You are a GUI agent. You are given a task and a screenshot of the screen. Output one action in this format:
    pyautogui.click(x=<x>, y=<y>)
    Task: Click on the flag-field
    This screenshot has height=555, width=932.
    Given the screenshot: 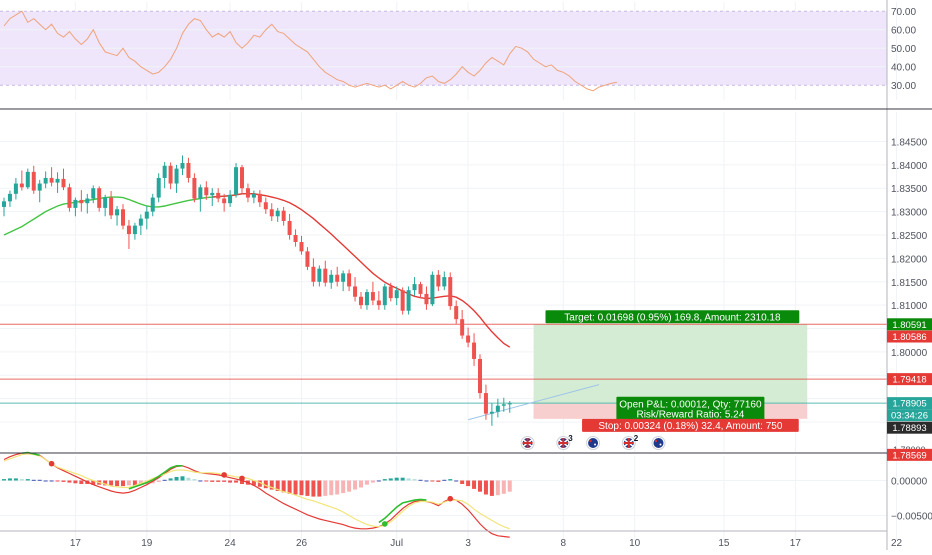 What is the action you would take?
    pyautogui.click(x=658, y=443)
    